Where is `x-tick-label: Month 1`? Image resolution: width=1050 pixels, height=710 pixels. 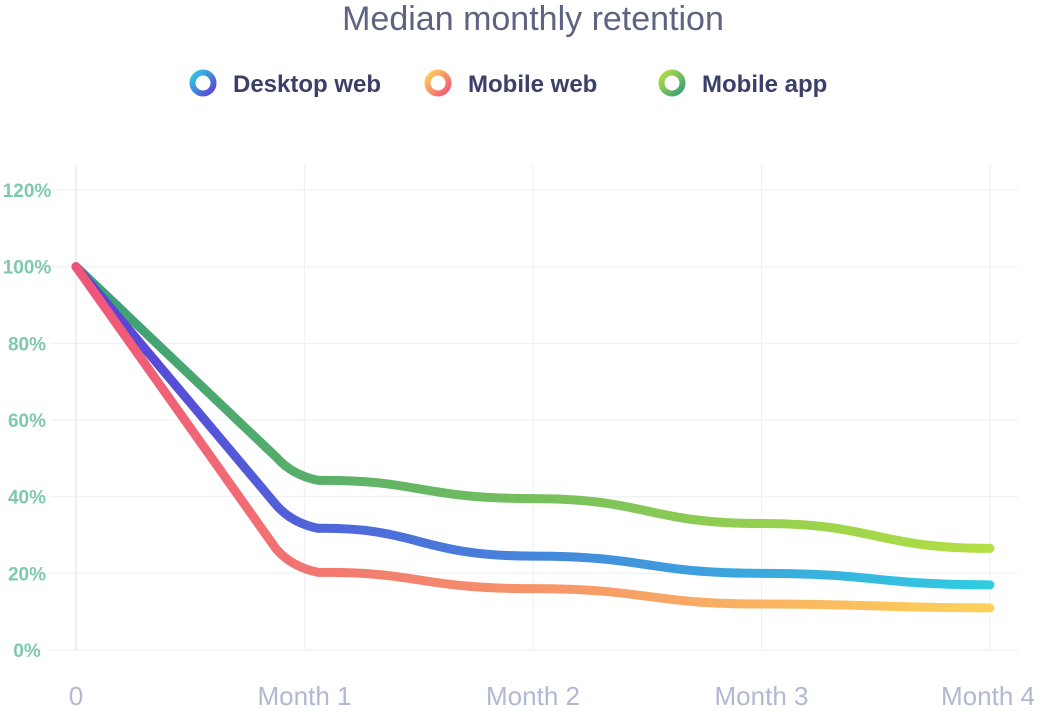
x-tick-label: Month 1 is located at coordinates (305, 695).